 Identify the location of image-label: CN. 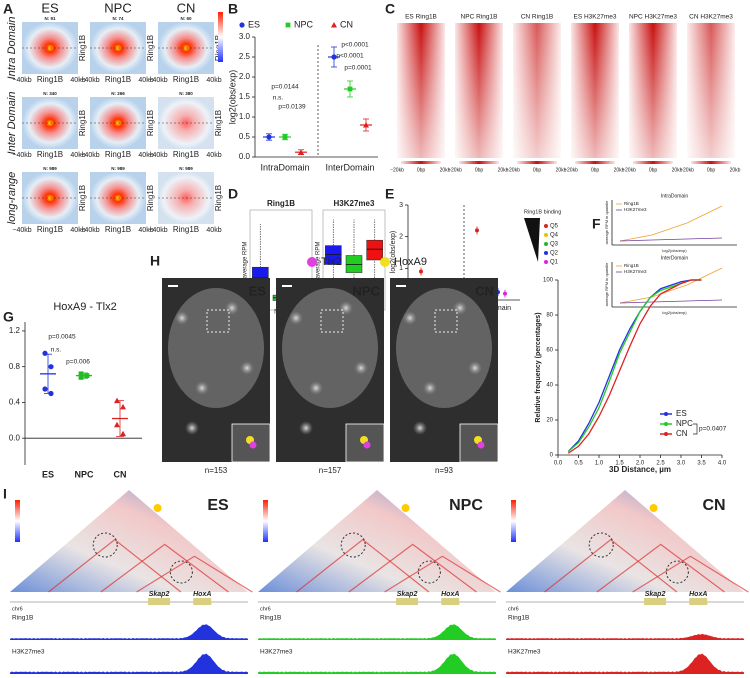
(484, 290).